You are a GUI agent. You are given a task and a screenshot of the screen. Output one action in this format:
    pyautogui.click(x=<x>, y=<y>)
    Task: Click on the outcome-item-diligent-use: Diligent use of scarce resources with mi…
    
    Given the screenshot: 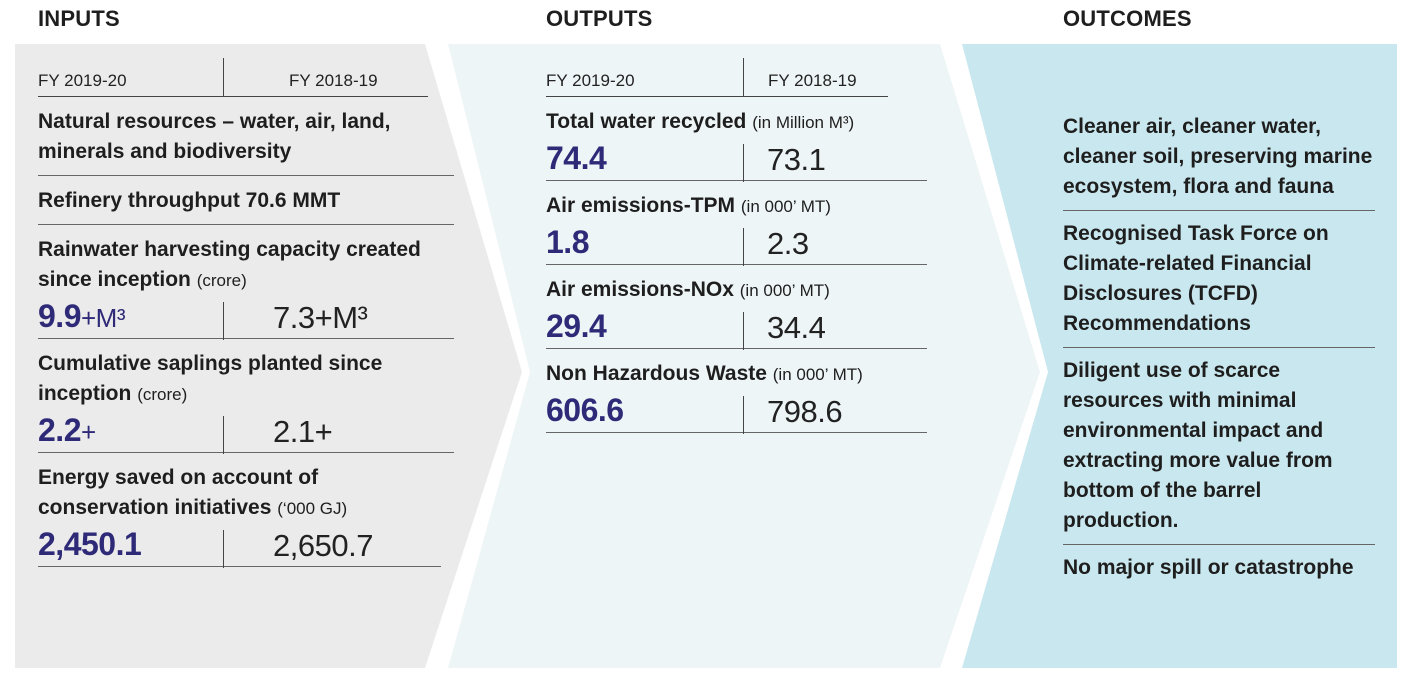 What is the action you would take?
    pyautogui.click(x=1219, y=446)
    